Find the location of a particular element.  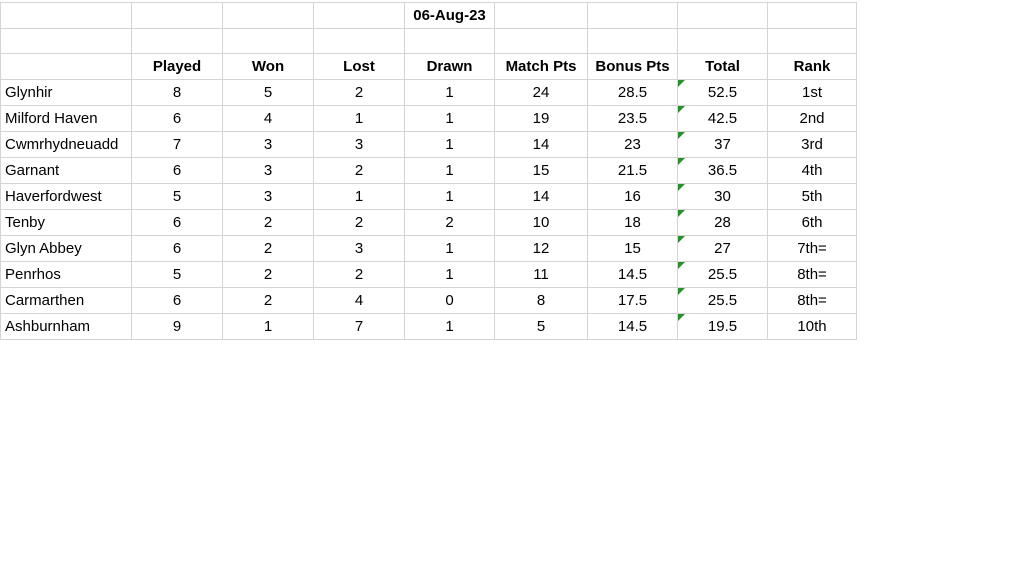

cell-played: 7 is located at coordinates (177, 144).